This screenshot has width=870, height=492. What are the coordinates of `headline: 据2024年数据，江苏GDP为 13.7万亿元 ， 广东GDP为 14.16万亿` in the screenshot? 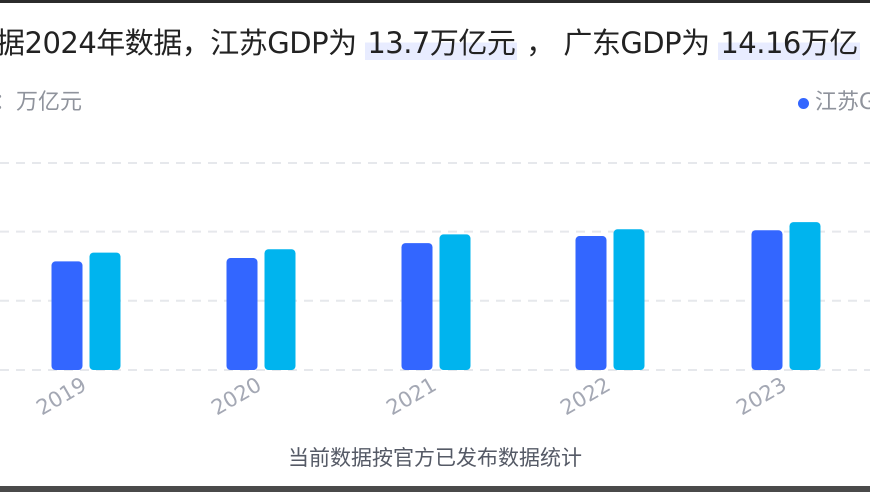 It's located at (435, 42).